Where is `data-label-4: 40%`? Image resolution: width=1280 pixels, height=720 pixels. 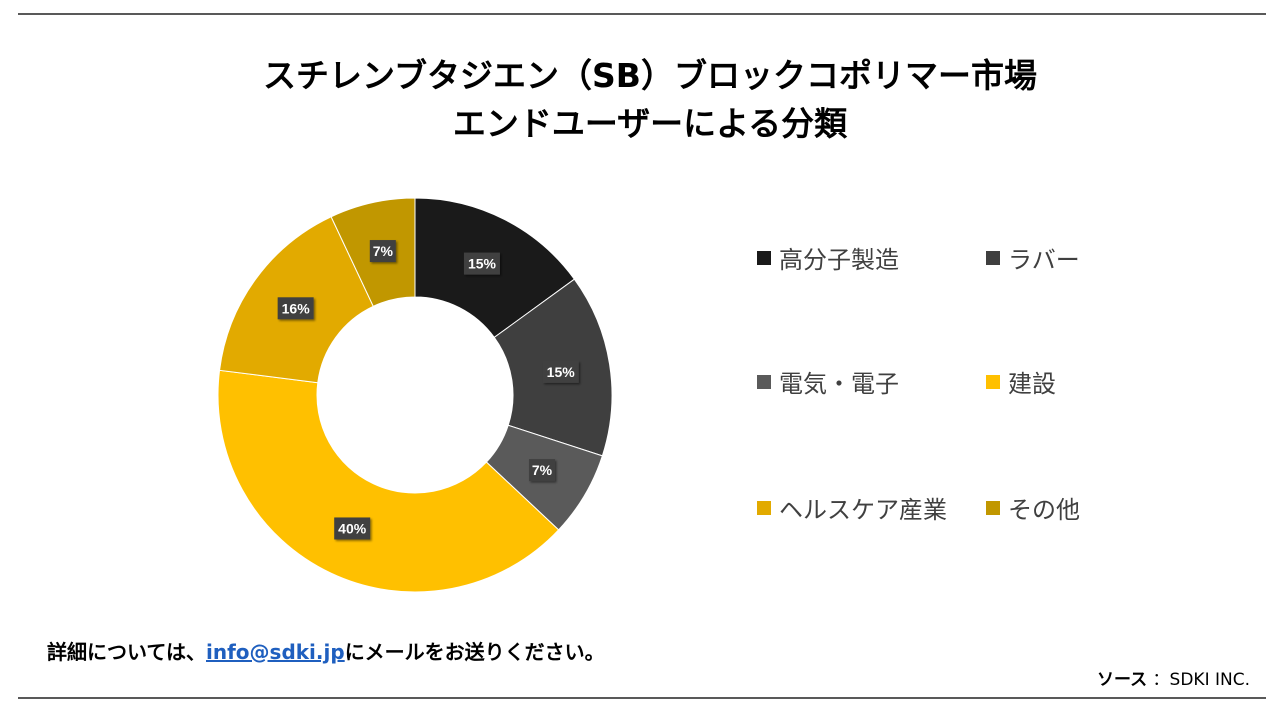 data-label-4: 40% is located at coordinates (352, 528).